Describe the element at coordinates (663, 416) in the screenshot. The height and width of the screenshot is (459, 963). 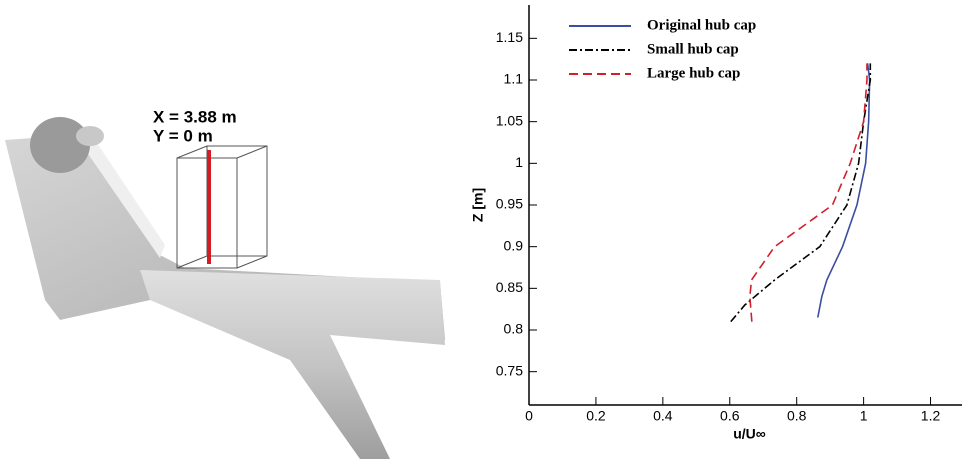
I see `x-tick-label: 0.4` at that location.